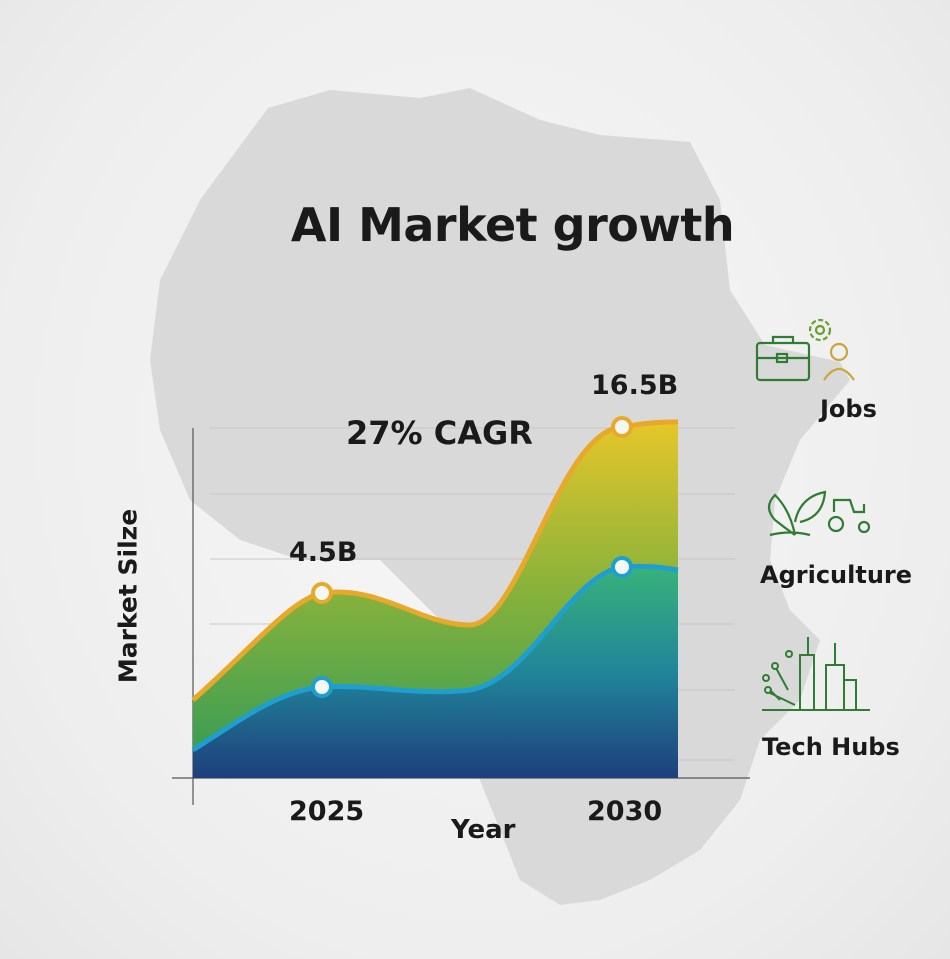 This screenshot has height=959, width=950. Describe the element at coordinates (836, 575) in the screenshot. I see `side-label-agriculture: Agriculture` at that location.